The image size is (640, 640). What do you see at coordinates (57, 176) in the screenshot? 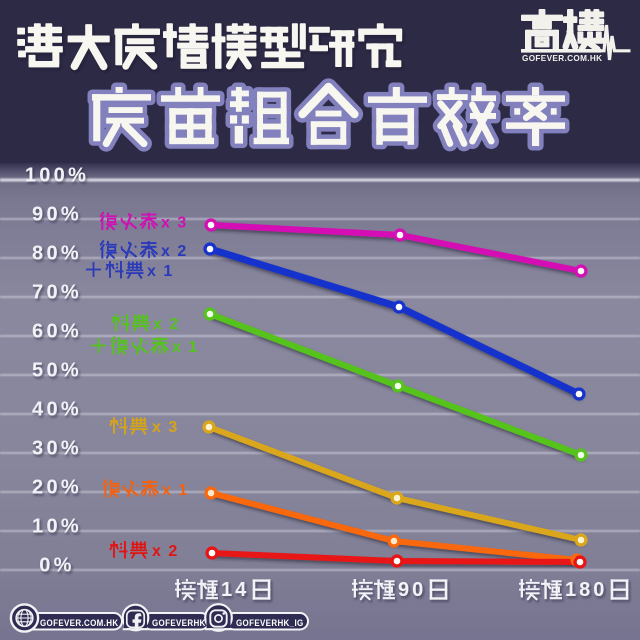
I see `svg-text: 100%` at bounding box center [57, 176].